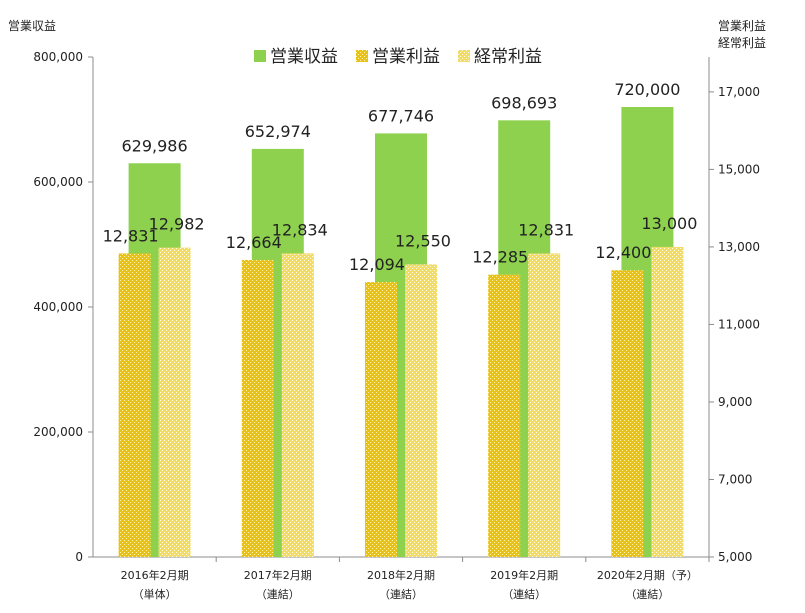 The image size is (805, 613). I want to click on right-axis-title-line-2: 経常利益, so click(742, 43).